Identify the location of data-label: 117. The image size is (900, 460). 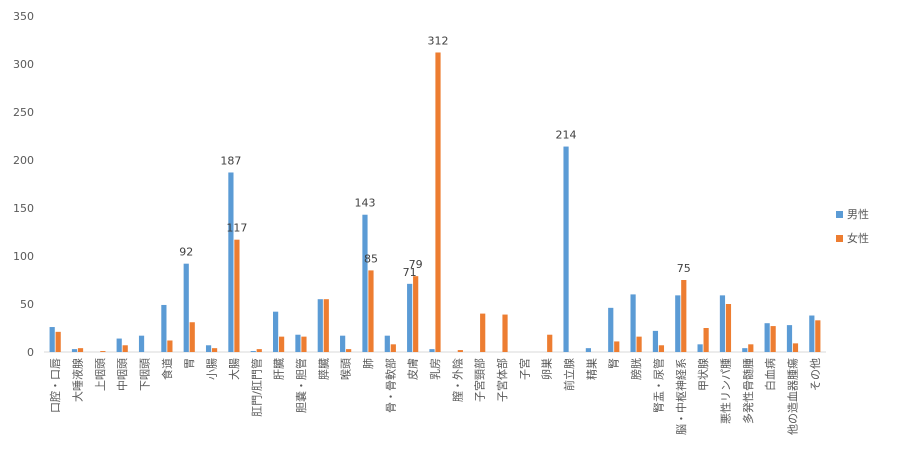
(236, 228).